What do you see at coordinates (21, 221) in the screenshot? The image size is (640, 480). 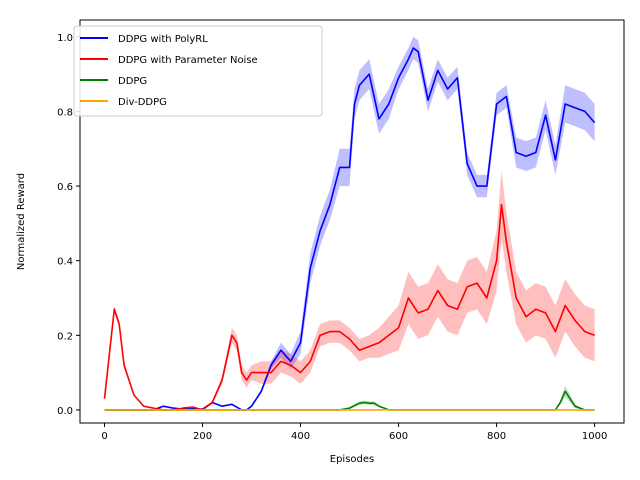 I see `y-axis-label: Normalized Reward` at bounding box center [21, 221].